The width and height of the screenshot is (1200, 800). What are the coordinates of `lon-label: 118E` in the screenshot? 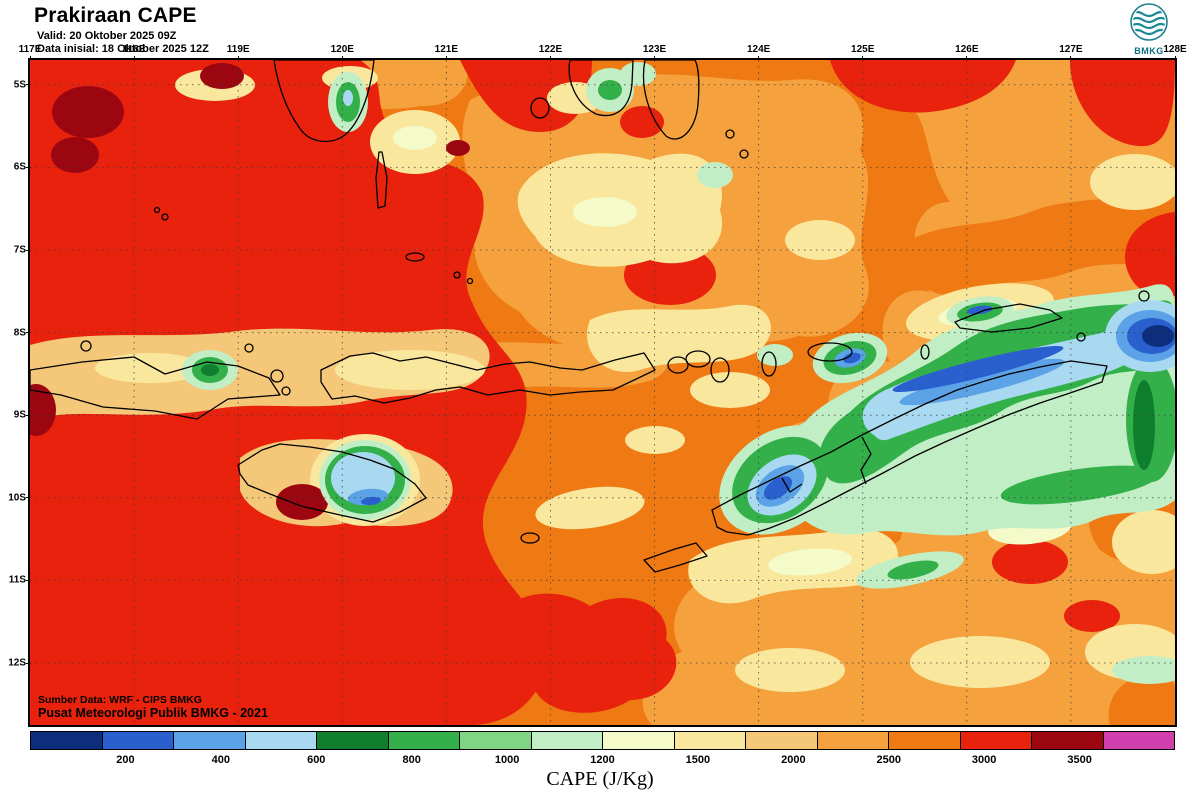 It's located at (134, 49).